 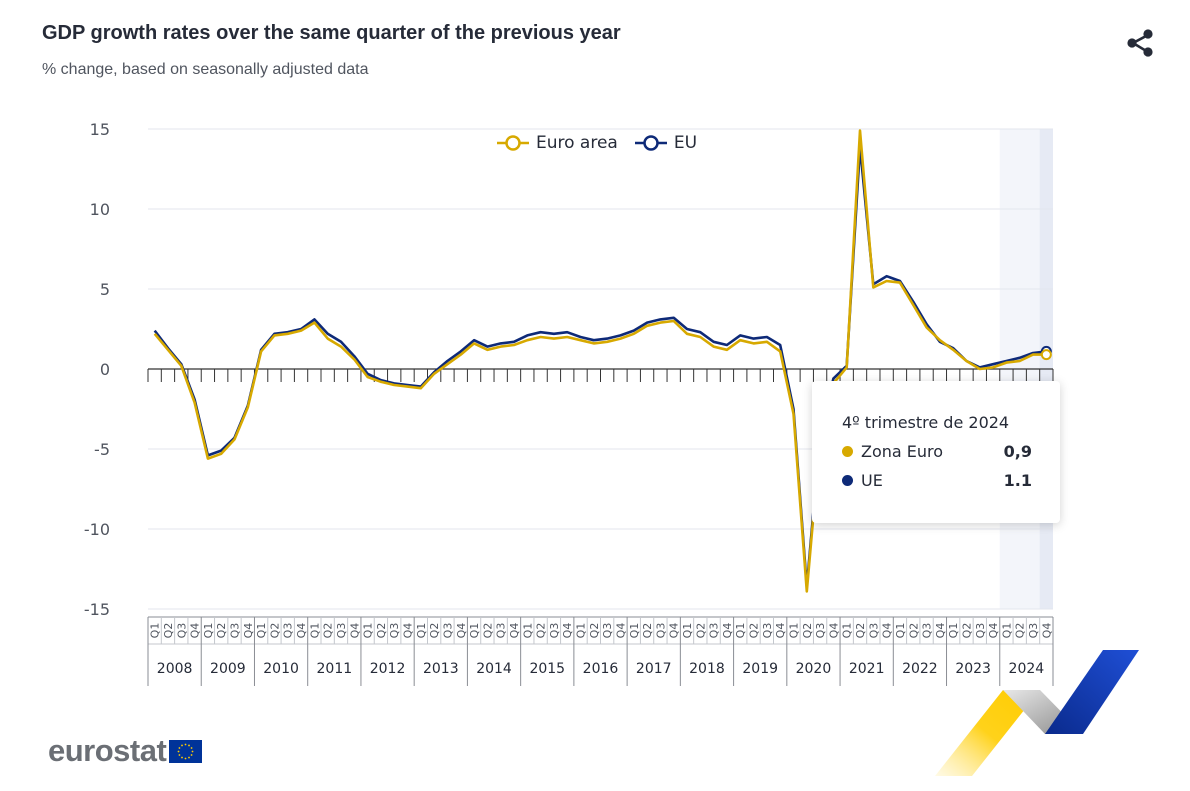 I want to click on year-label: 2009, so click(x=228, y=669).